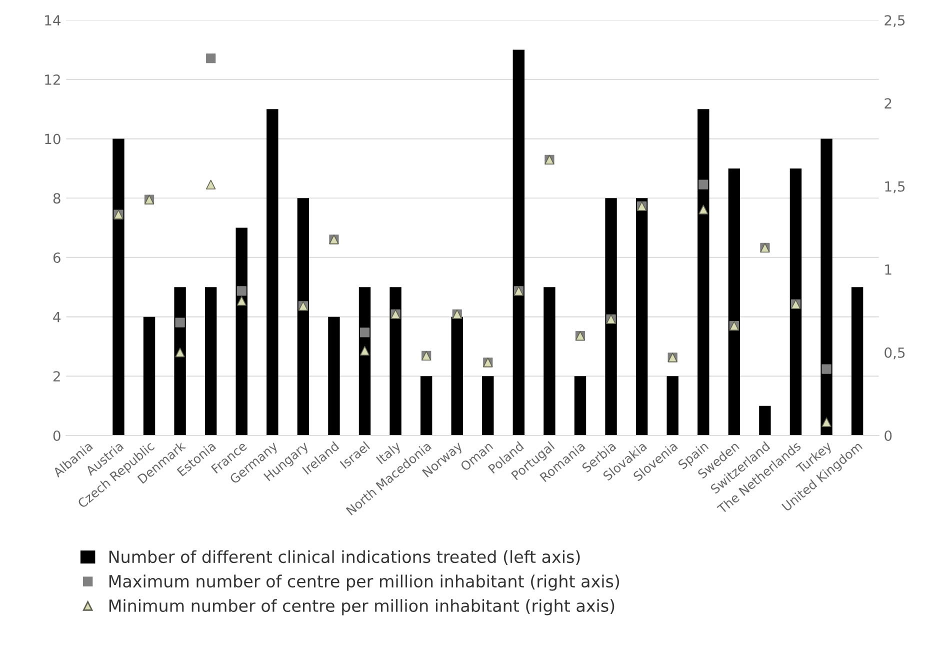 The height and width of the screenshot is (670, 945). Describe the element at coordinates (56, 435) in the screenshot. I see `y-tick-label: 0` at that location.